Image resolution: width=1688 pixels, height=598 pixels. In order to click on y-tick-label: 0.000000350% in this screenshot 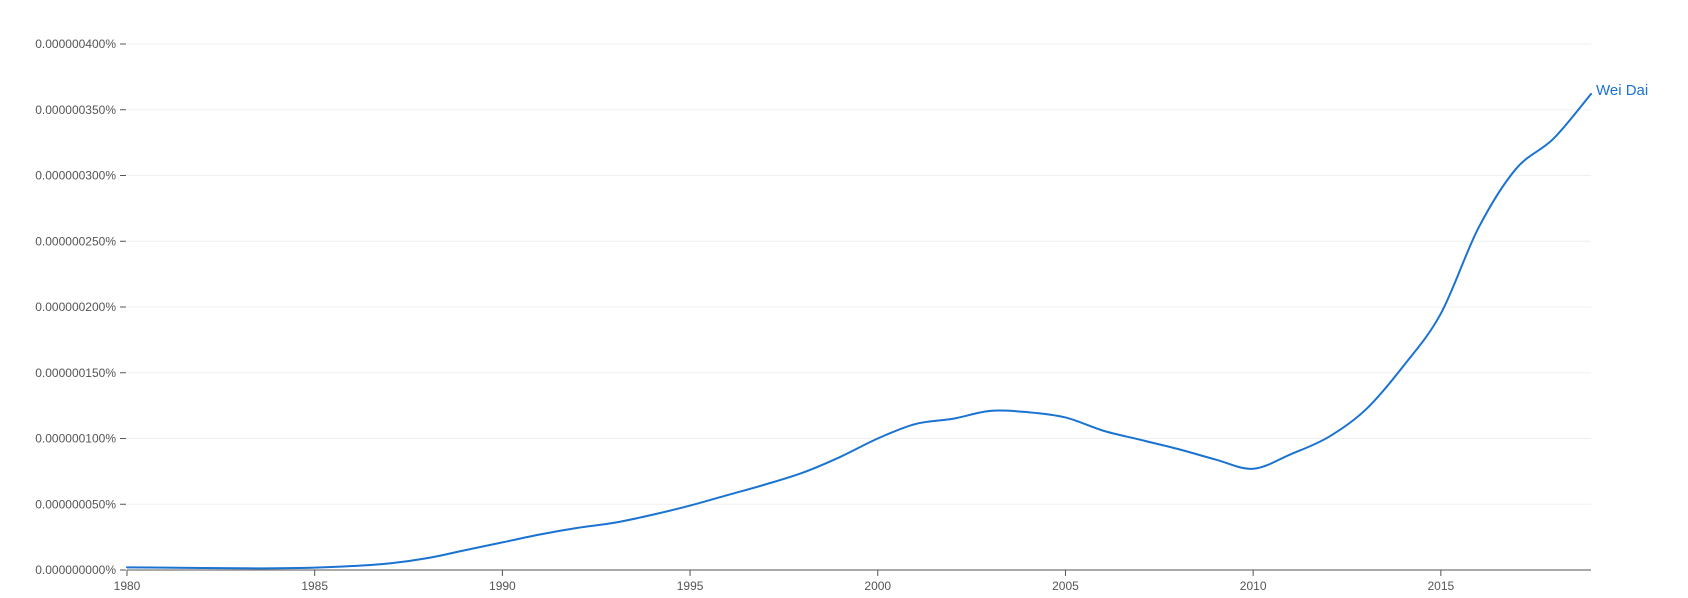, I will do `click(75, 110)`.